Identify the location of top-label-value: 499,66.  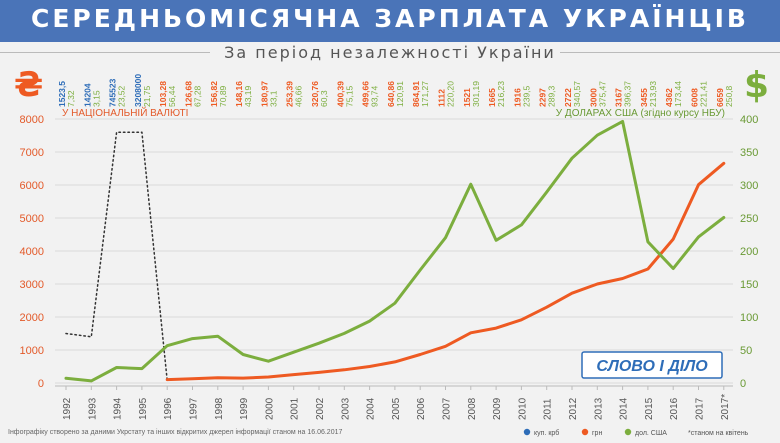
(366, 94).